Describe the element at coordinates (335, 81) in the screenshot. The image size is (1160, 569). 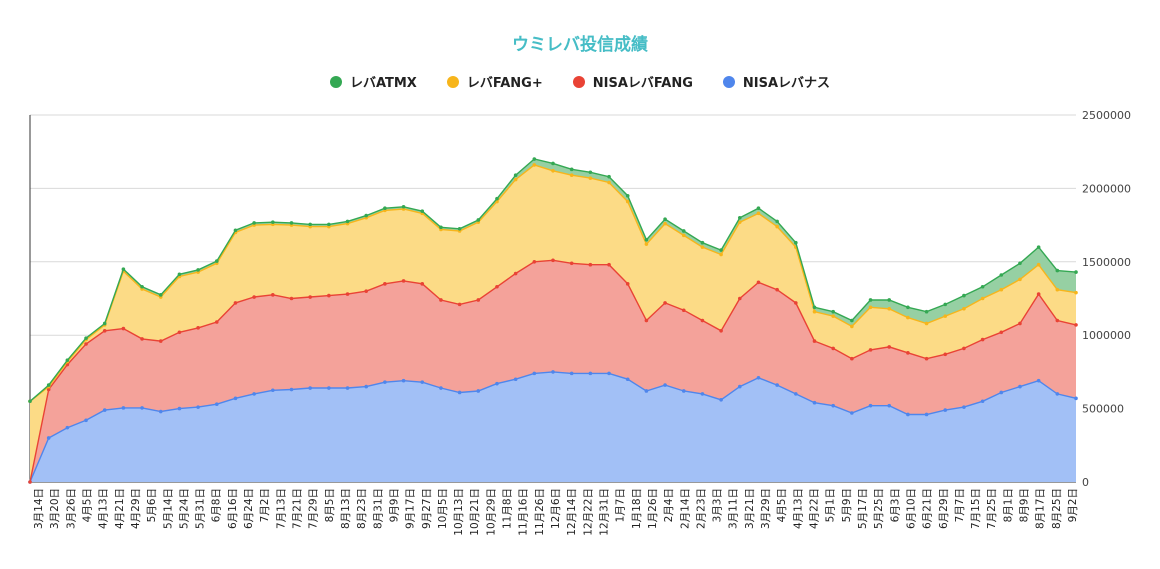
I see `legend-dot-atmx` at that location.